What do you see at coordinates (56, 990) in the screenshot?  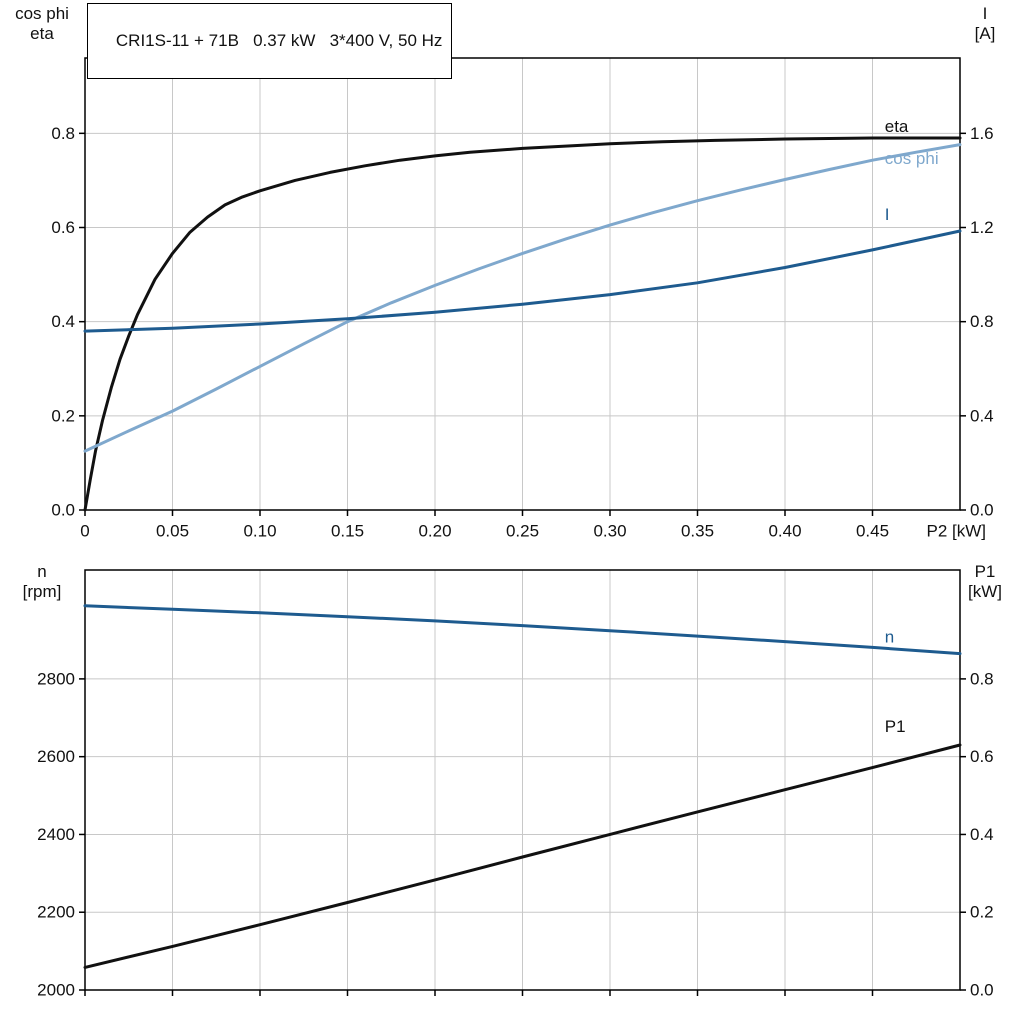 I see `left-axis-tick-label: 2000` at bounding box center [56, 990].